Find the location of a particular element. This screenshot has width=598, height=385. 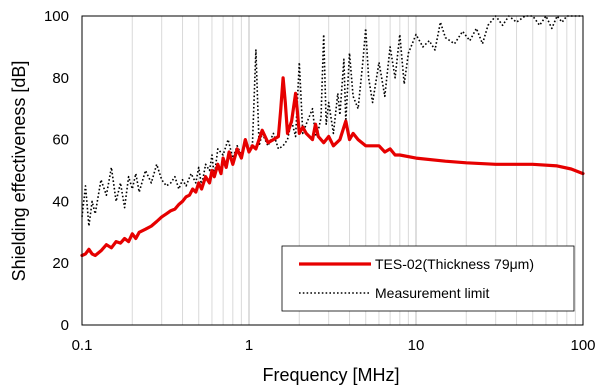

legend-label-tes-02: TES-02(Thickness 79μm) is located at coordinates (454, 264).